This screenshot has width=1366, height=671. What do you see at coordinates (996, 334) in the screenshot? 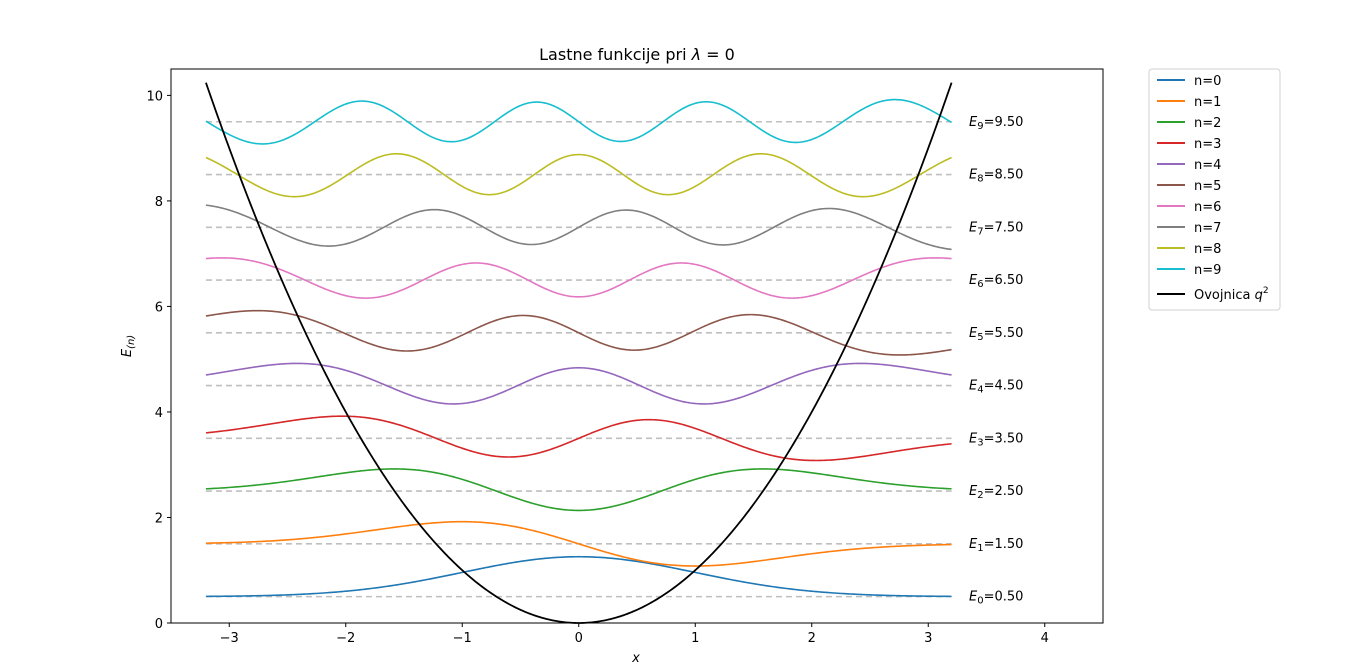
I see `energy-label: E5=5.50` at bounding box center [996, 334].